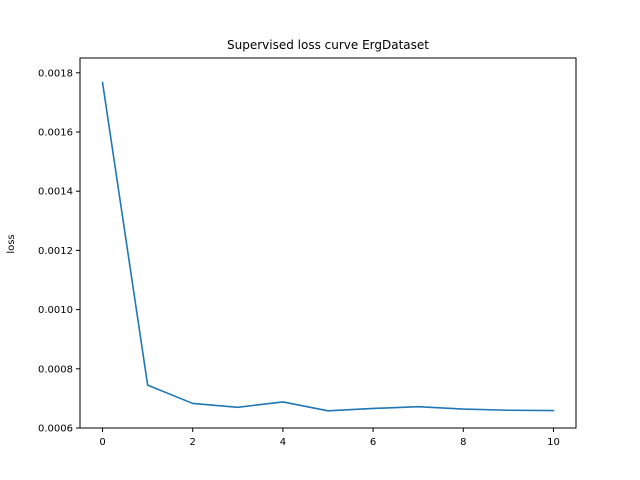  Describe the element at coordinates (11, 243) in the screenshot. I see `y-axis-label: loss` at that location.